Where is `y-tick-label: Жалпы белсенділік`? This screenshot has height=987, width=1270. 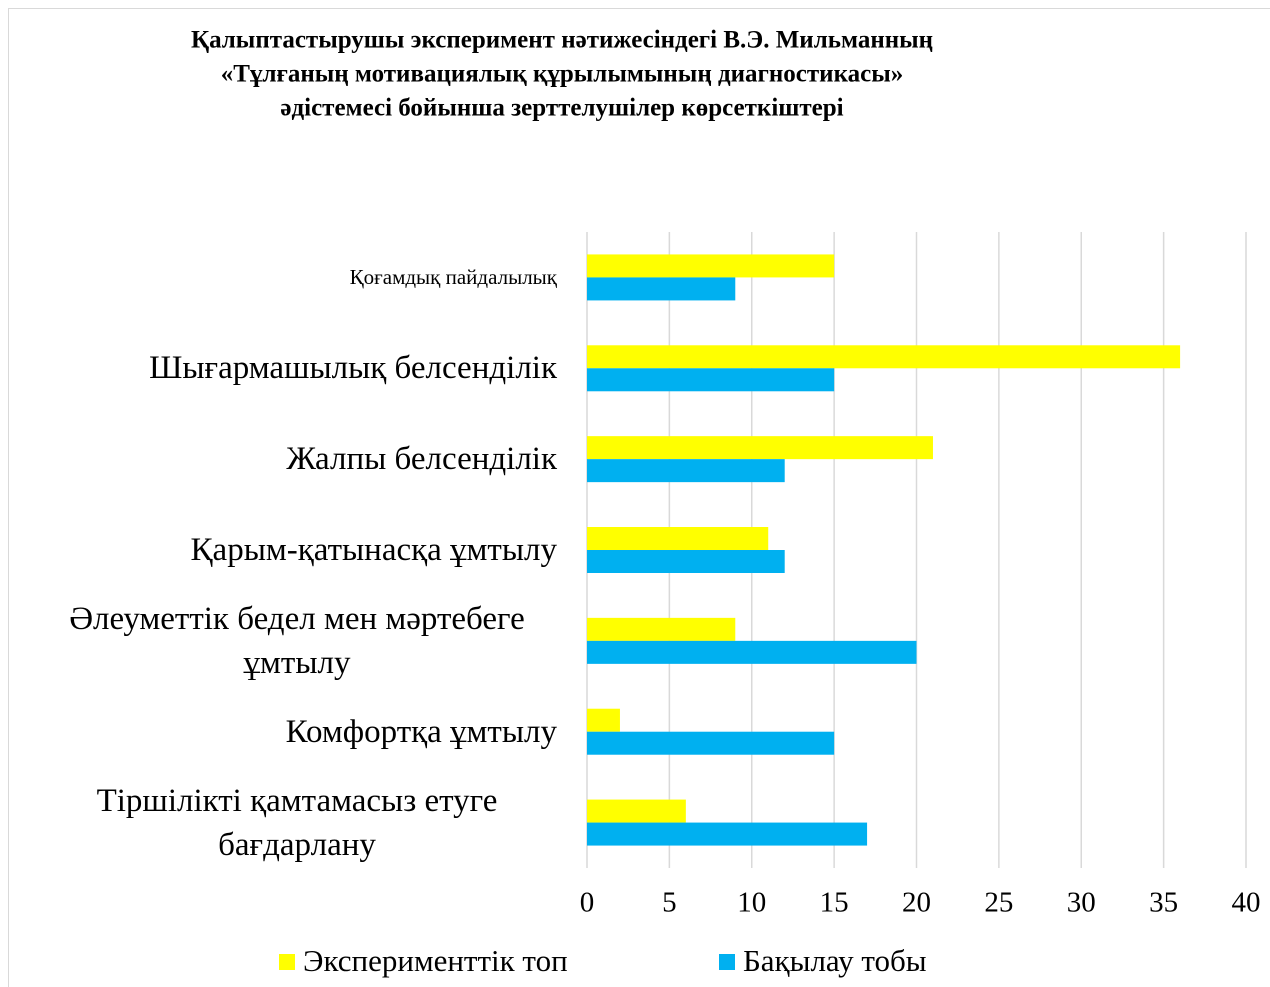 y-tick-label: Жалпы белсенділік is located at coordinates (421, 459).